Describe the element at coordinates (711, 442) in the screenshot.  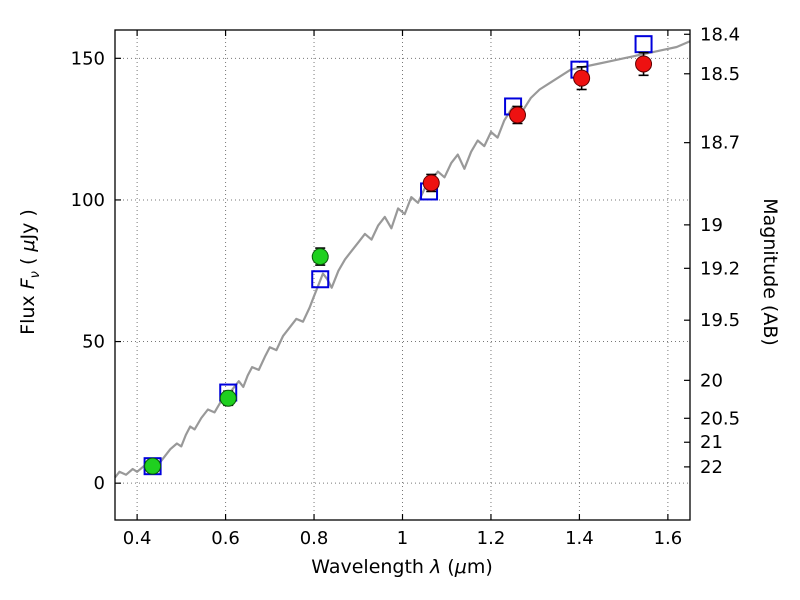
I see `y-tick-label-right: 21` at that location.